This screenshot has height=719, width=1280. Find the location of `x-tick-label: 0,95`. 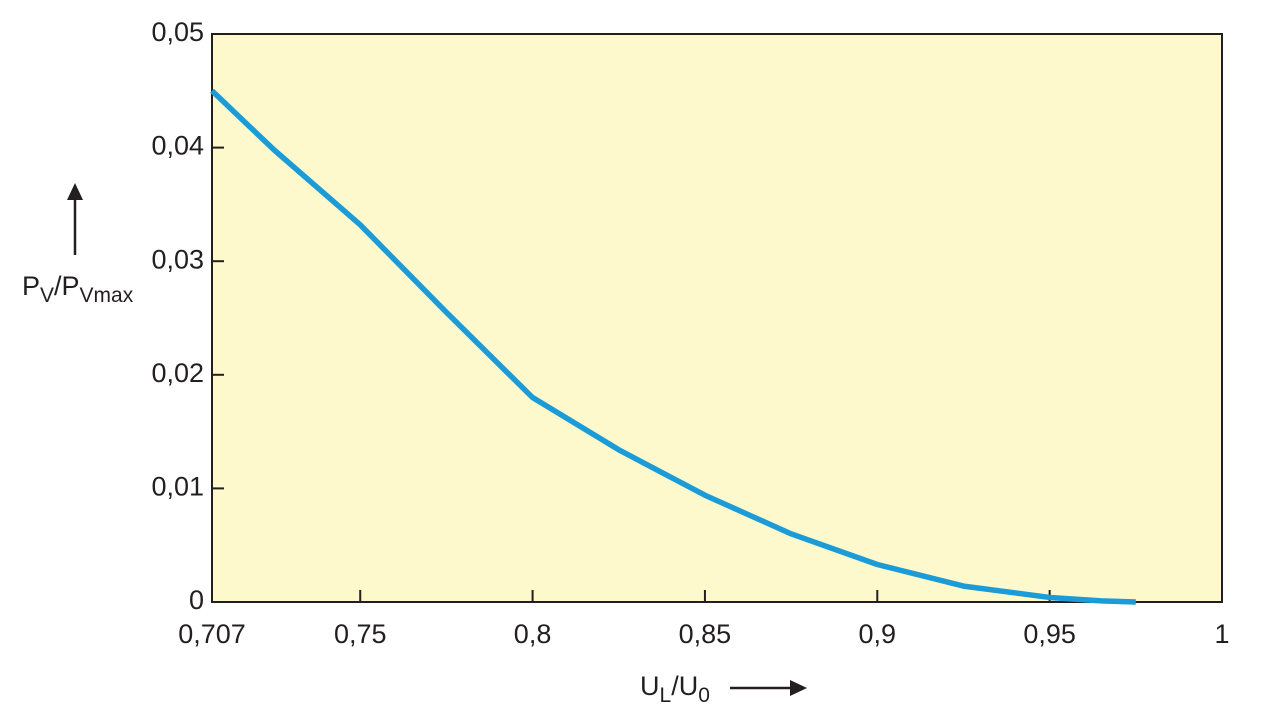

x-tick-label: 0,95 is located at coordinates (1049, 634).